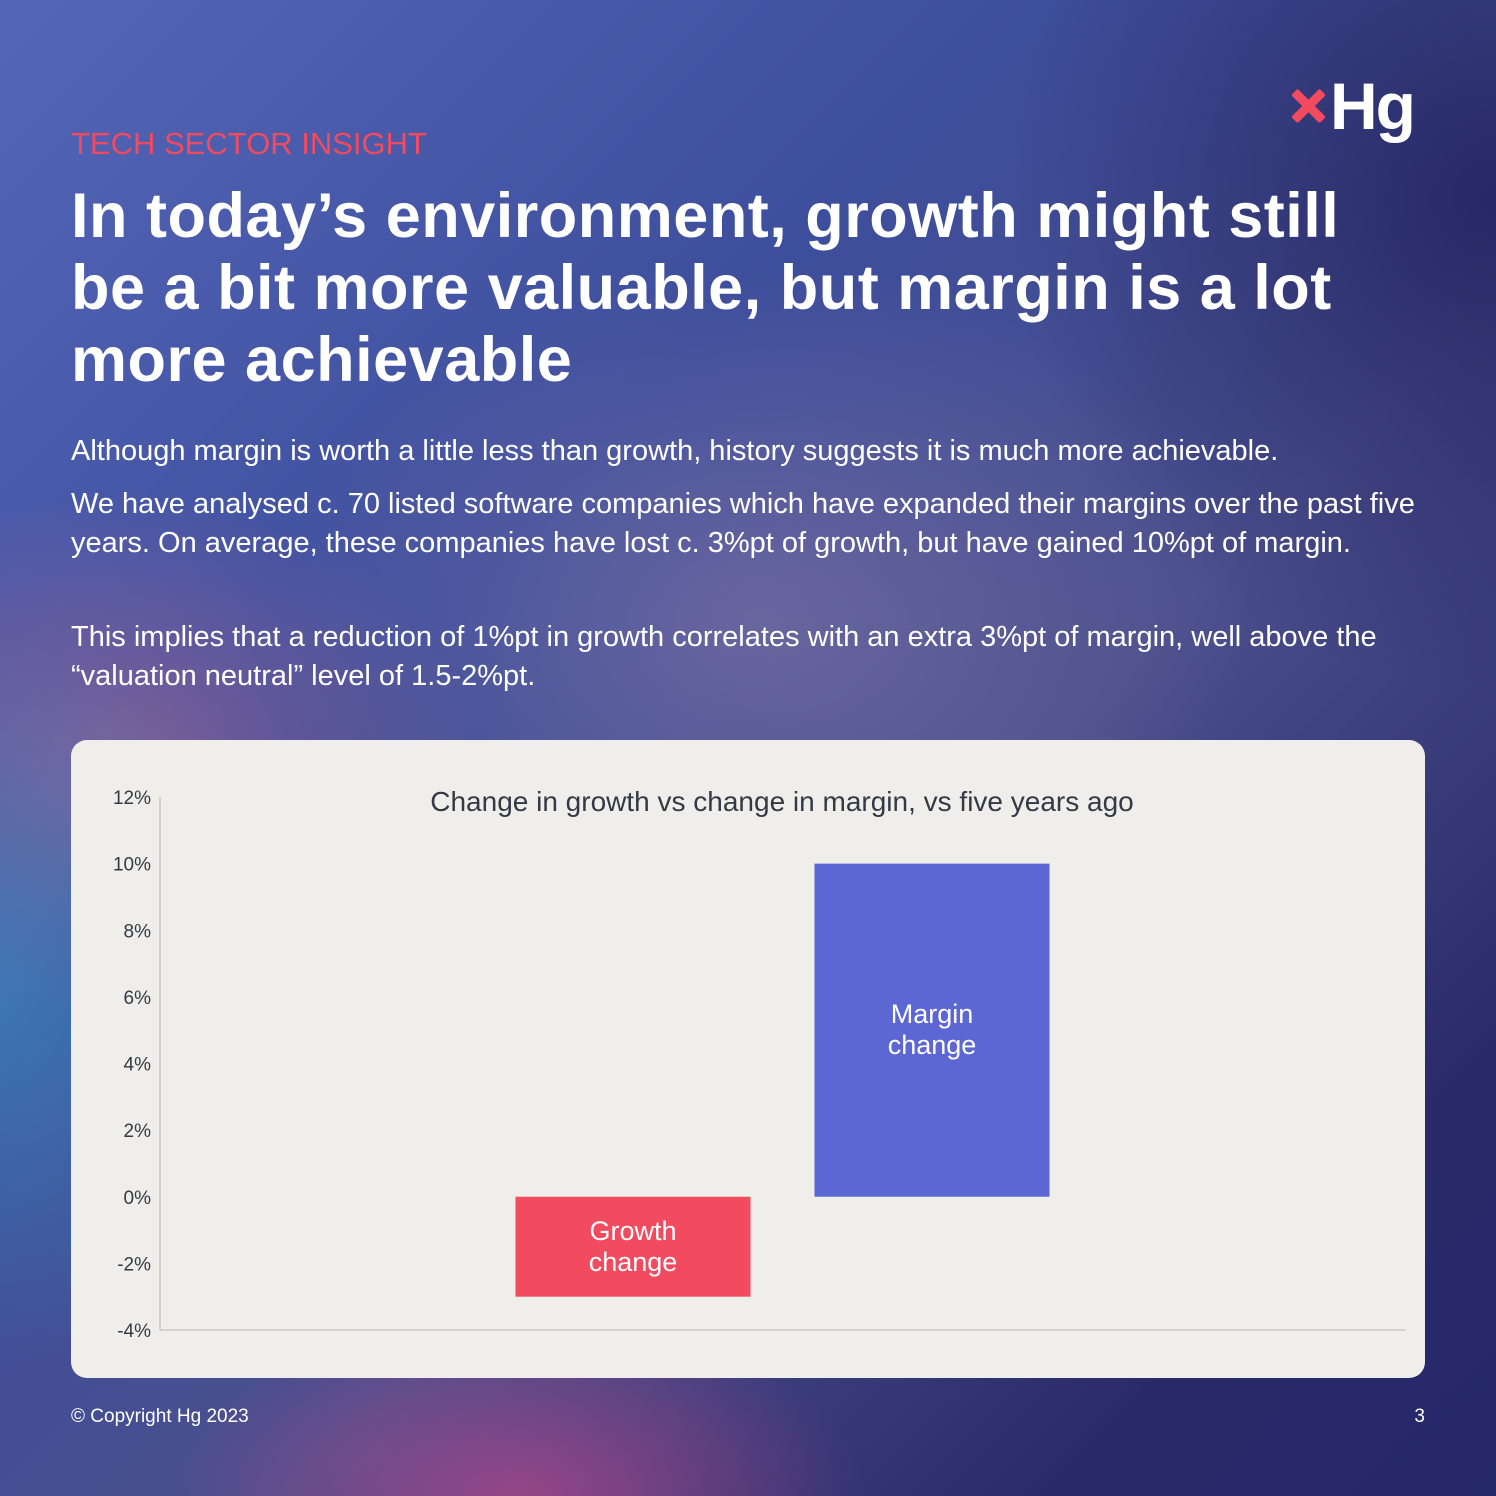 This screenshot has height=1496, width=1496. I want to click on y-tick-label: 6%, so click(138, 998).